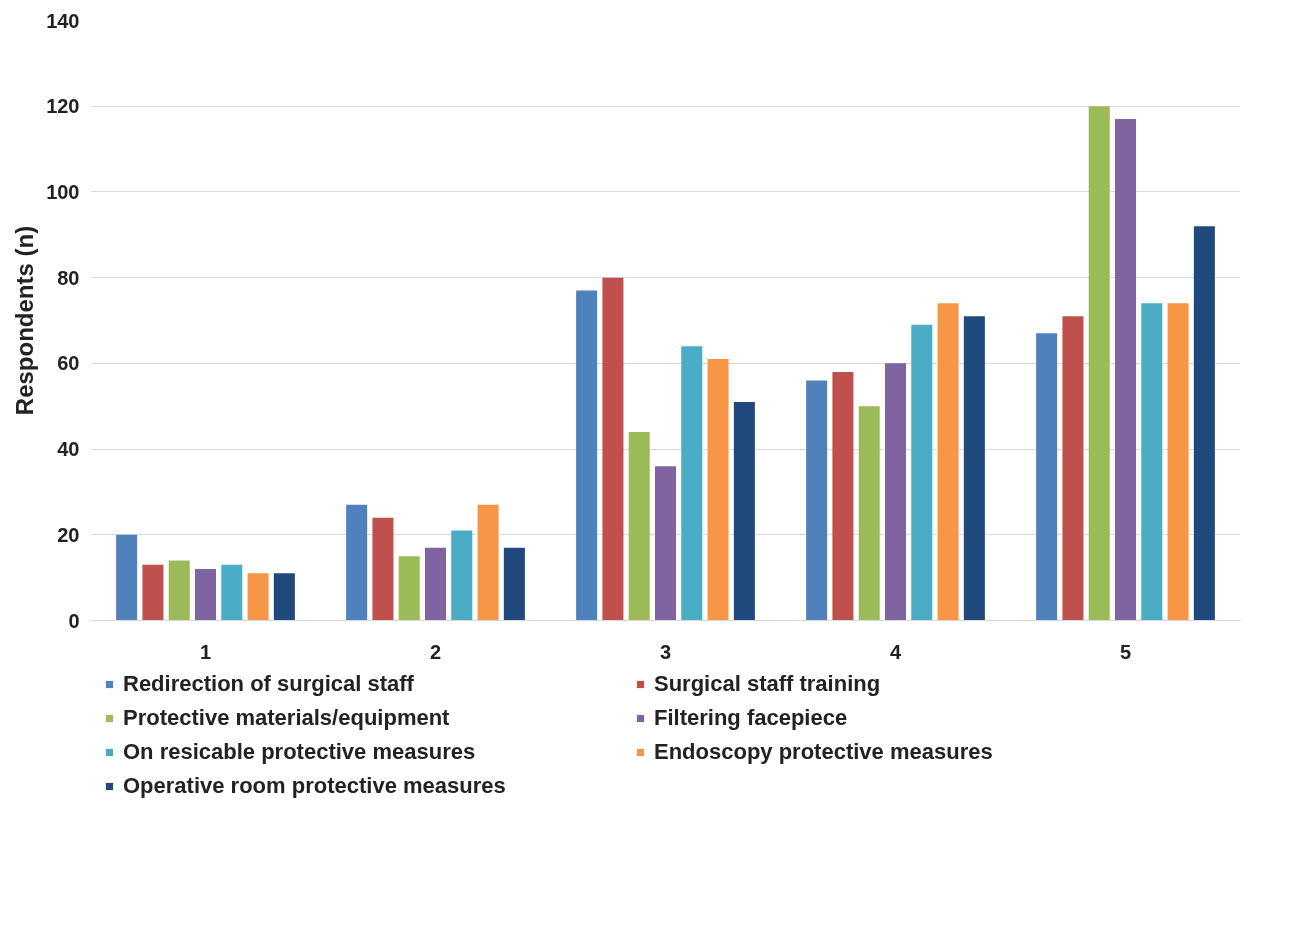  Describe the element at coordinates (63, 191) in the screenshot. I see `y-tick-label: 100` at that location.